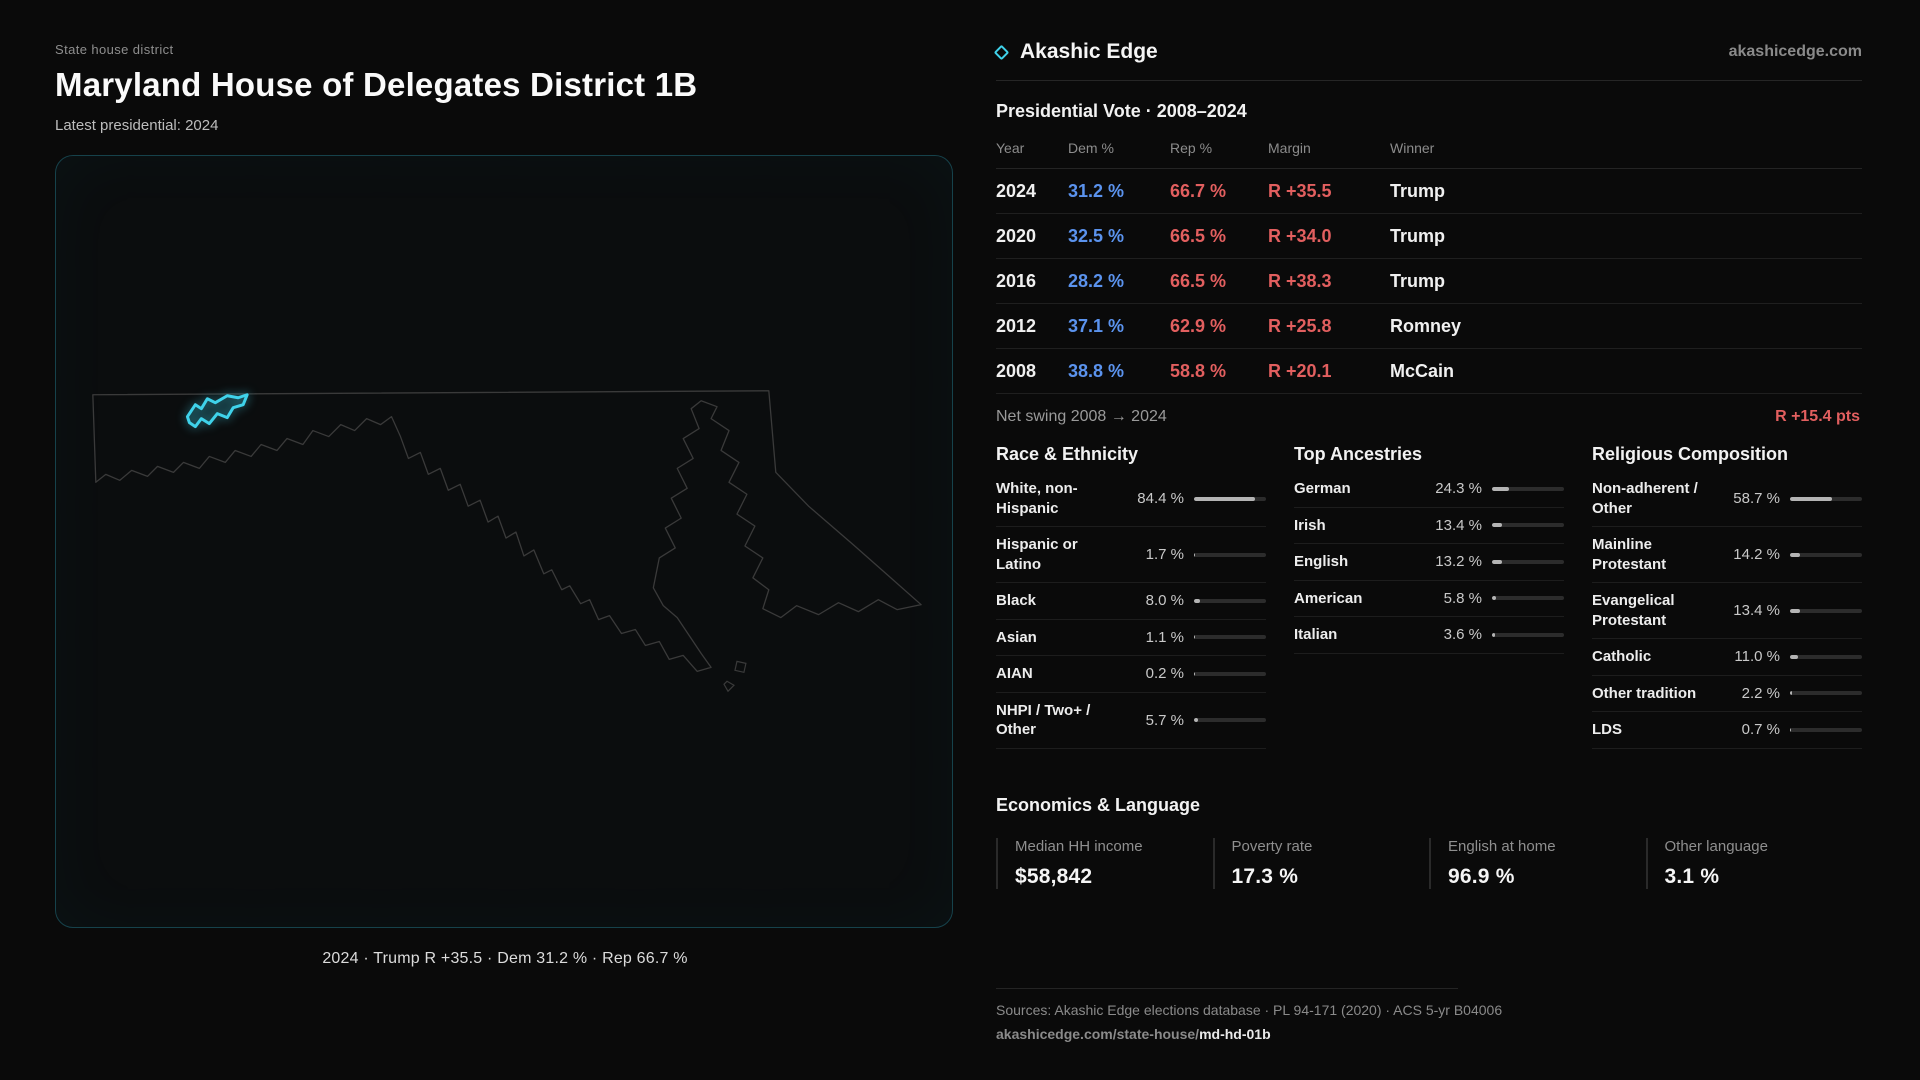 The width and height of the screenshot is (1920, 1080). Describe the element at coordinates (1054, 876) in the screenshot. I see `stat-value: $58,842` at that location.